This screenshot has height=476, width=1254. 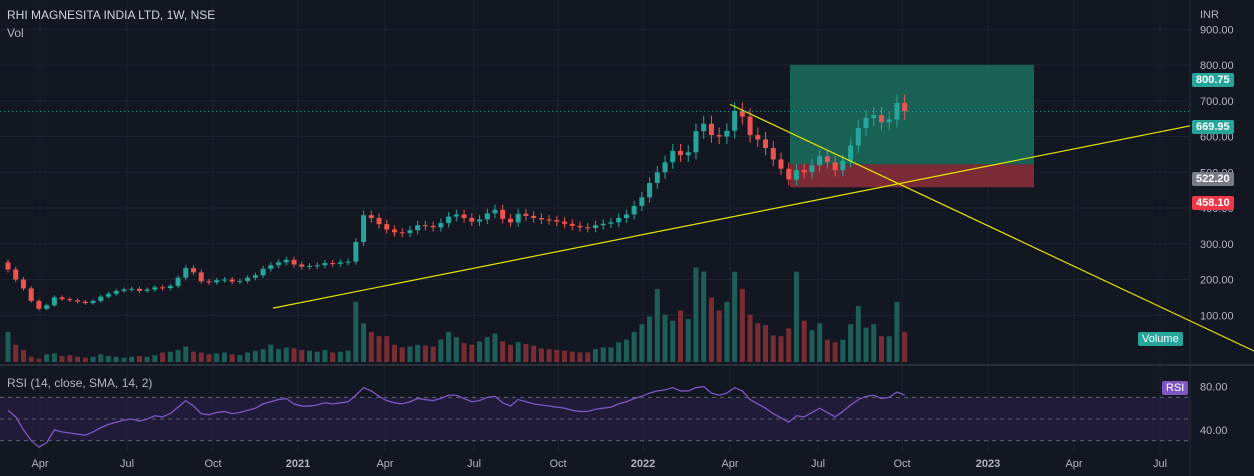 I want to click on price-axis-tick-label: 800.00, so click(x=1217, y=66).